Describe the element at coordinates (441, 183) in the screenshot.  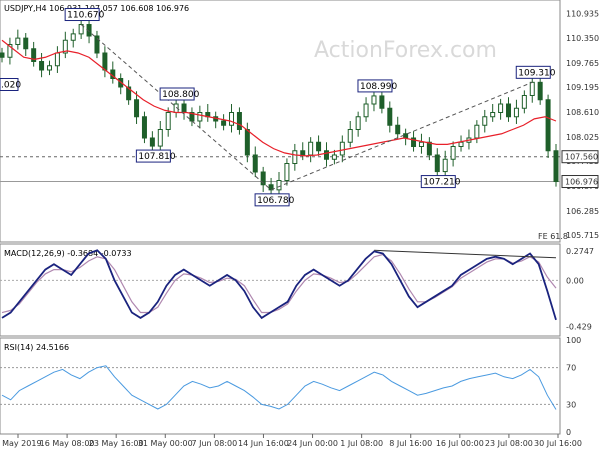
I see `price-label-text: 107.210` at that location.